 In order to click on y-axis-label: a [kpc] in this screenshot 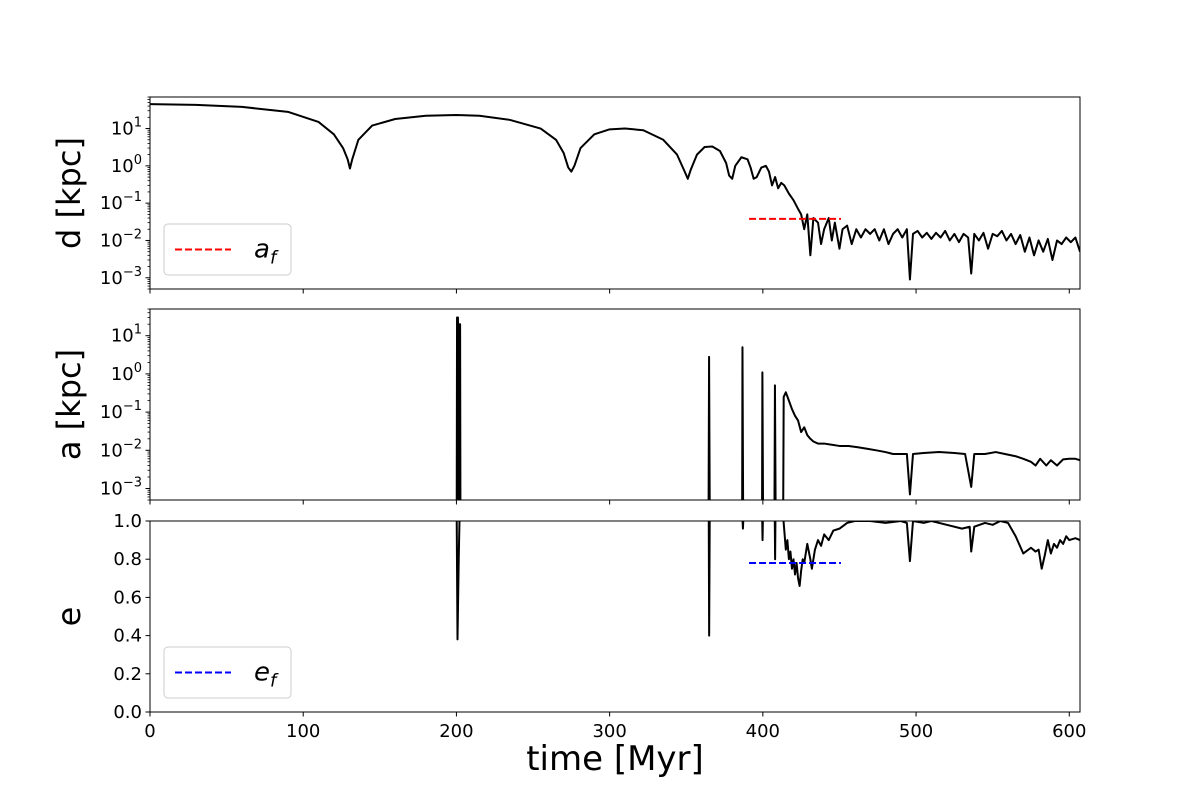, I will do `click(69, 404)`.